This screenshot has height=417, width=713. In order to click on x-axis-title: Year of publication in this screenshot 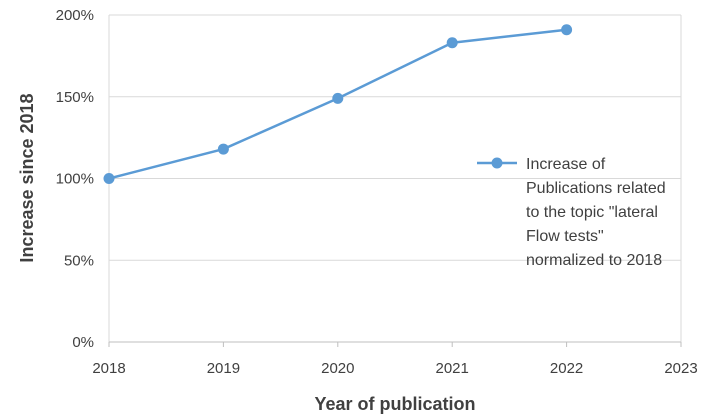, I will do `click(394, 404)`.